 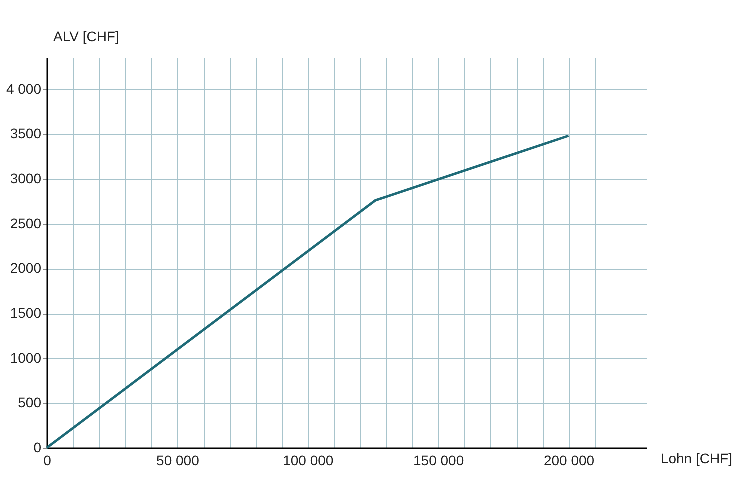 I want to click on y-tick-label: 2000, so click(x=26, y=268).